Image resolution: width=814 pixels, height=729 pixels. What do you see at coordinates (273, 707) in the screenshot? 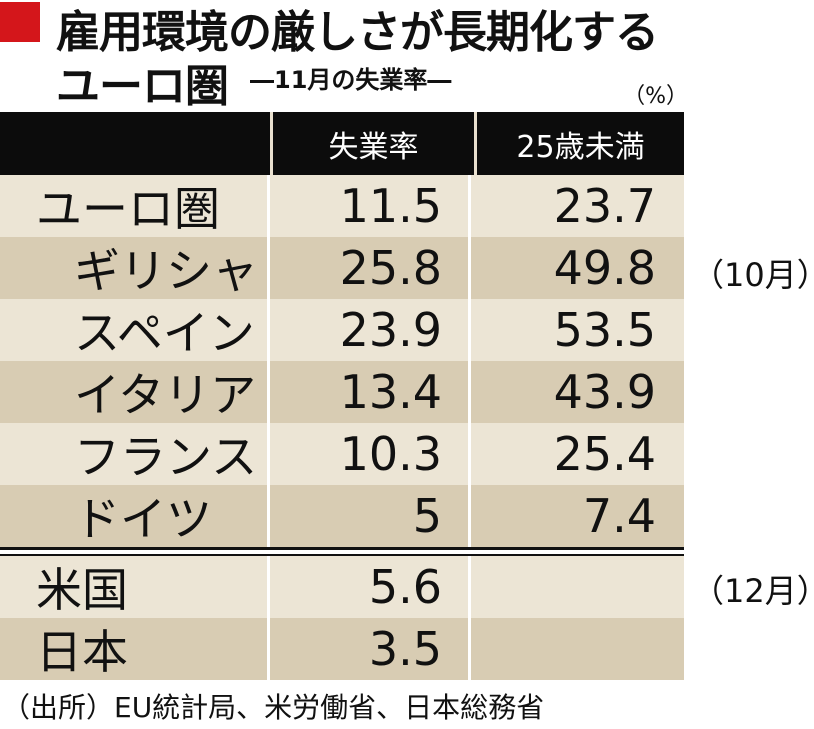
I see `source-note: （出所）EU統計局、米労働省、日本総務省` at bounding box center [273, 707].